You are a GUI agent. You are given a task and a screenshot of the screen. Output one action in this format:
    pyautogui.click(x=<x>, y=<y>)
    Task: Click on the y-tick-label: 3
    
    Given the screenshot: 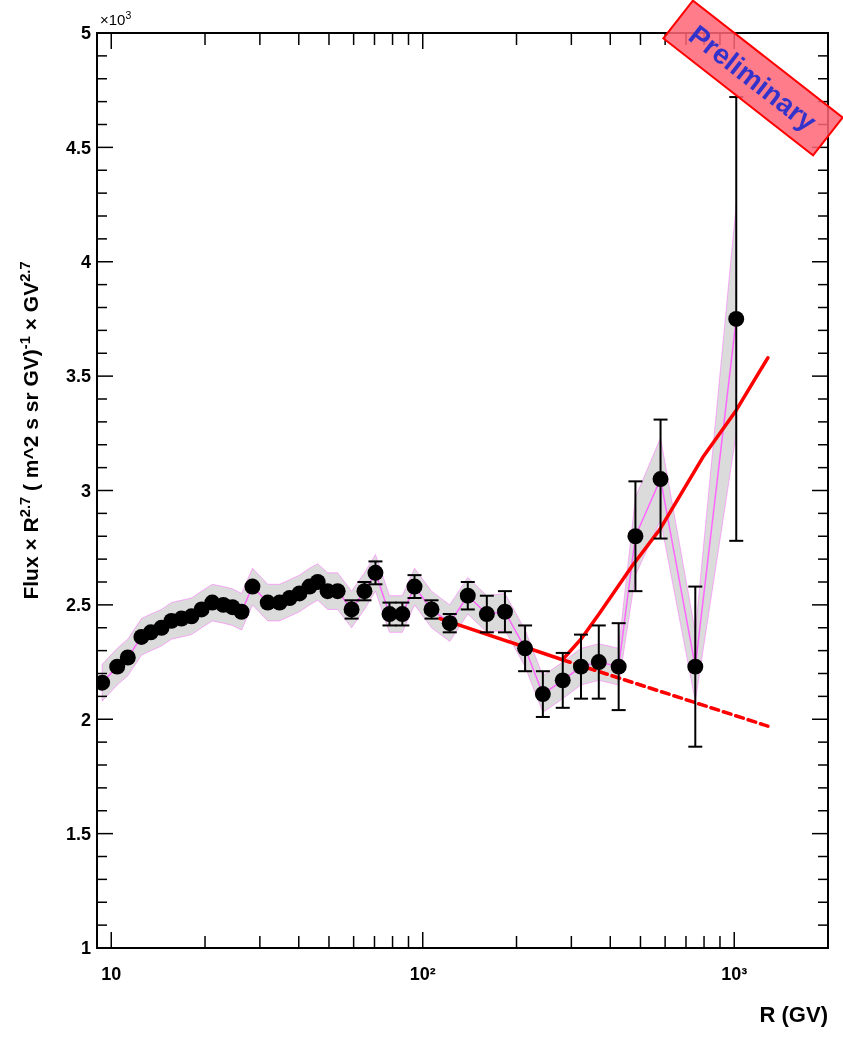 What is the action you would take?
    pyautogui.click(x=85, y=490)
    